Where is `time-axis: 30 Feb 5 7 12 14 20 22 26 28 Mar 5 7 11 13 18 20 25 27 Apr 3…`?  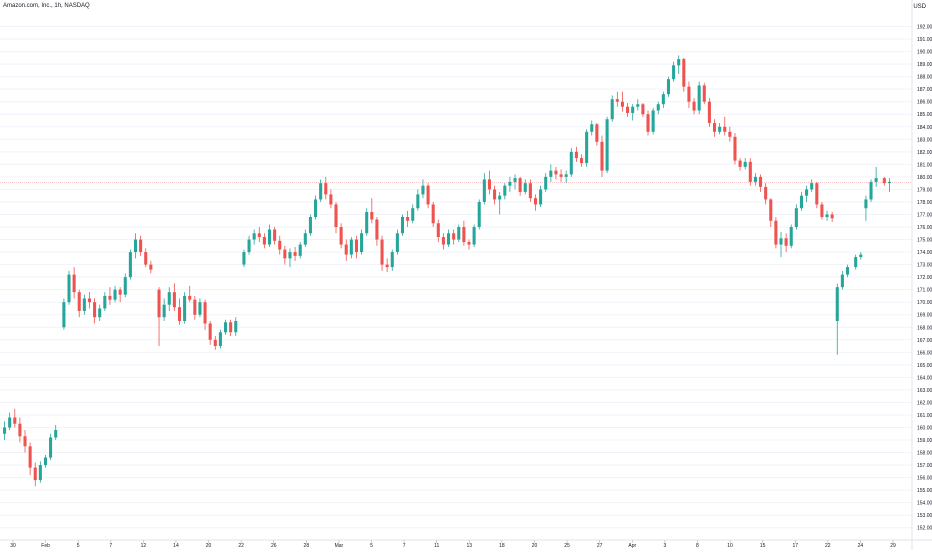 time-axis: 30 Feb 5 7 12 14 20 22 26 28 Mar 5 7 11 13 18 20 25 27 Apr 3… is located at coordinates (466, 544).